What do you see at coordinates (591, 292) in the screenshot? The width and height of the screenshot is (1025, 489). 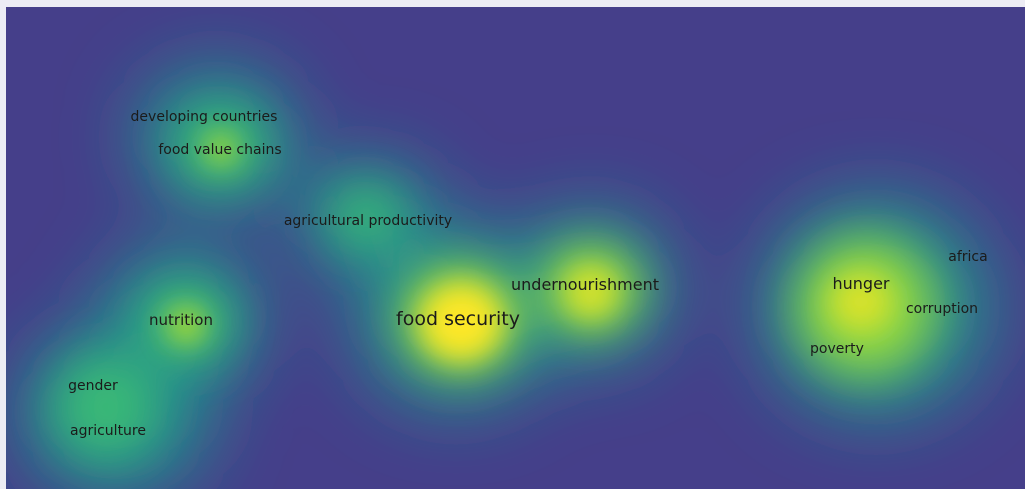 I see `core-undernourishment` at bounding box center [591, 292].